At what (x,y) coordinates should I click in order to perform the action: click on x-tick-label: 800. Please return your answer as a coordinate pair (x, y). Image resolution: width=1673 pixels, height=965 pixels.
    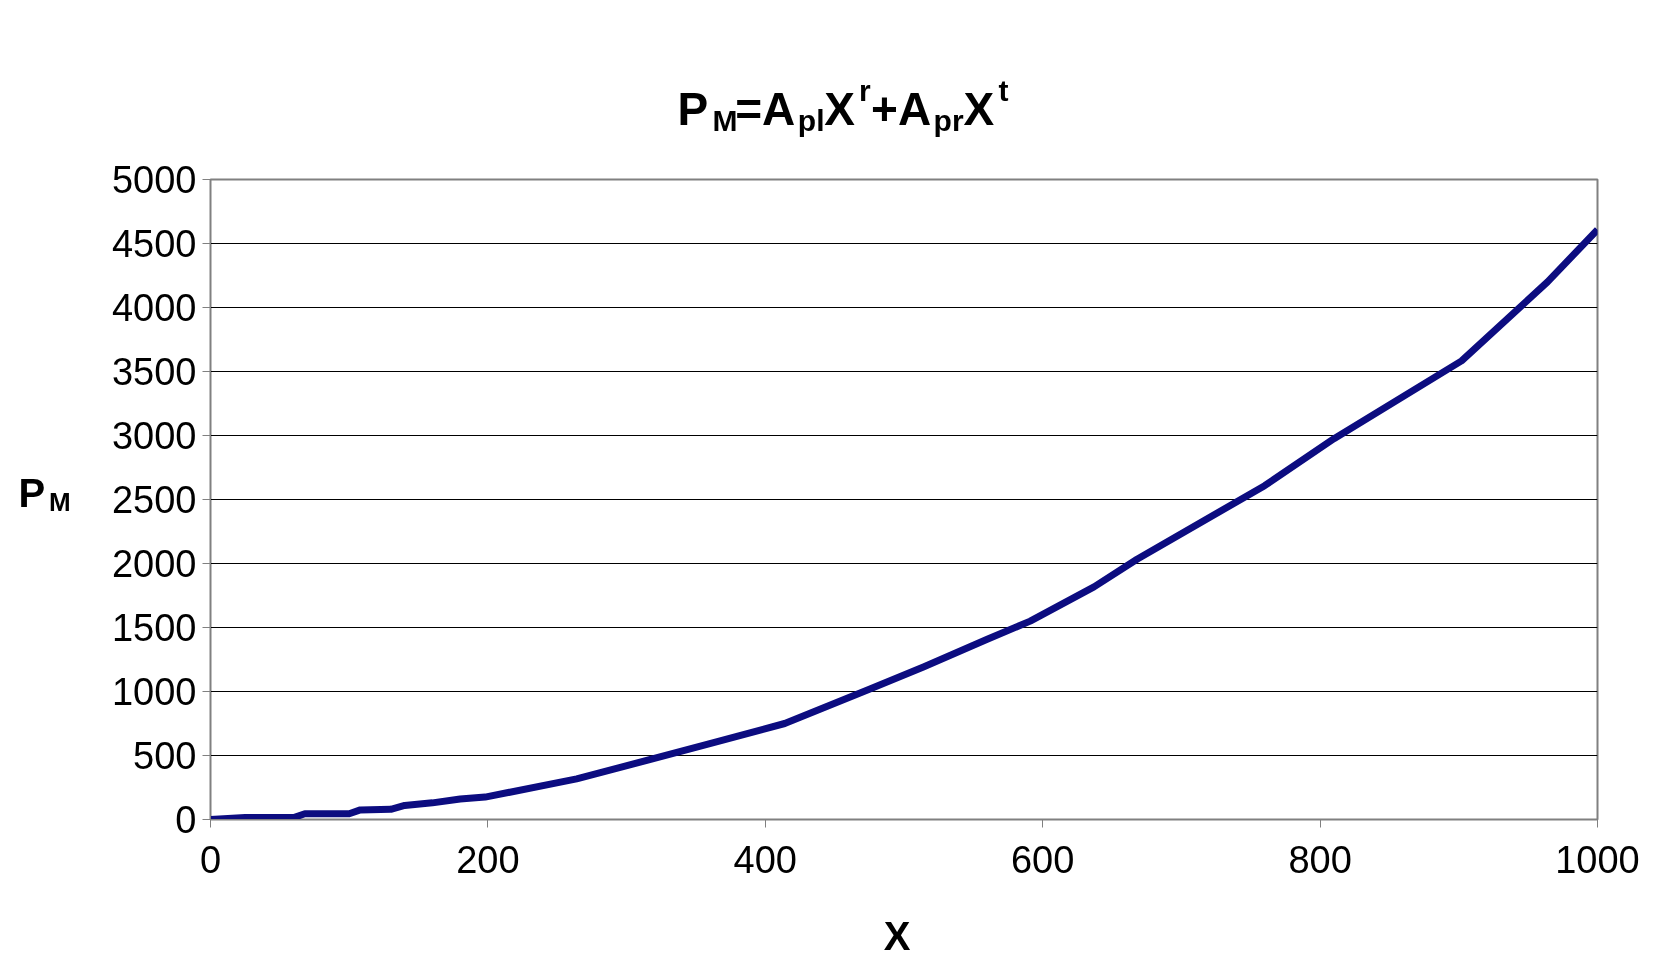
    Looking at the image, I should click on (1320, 859).